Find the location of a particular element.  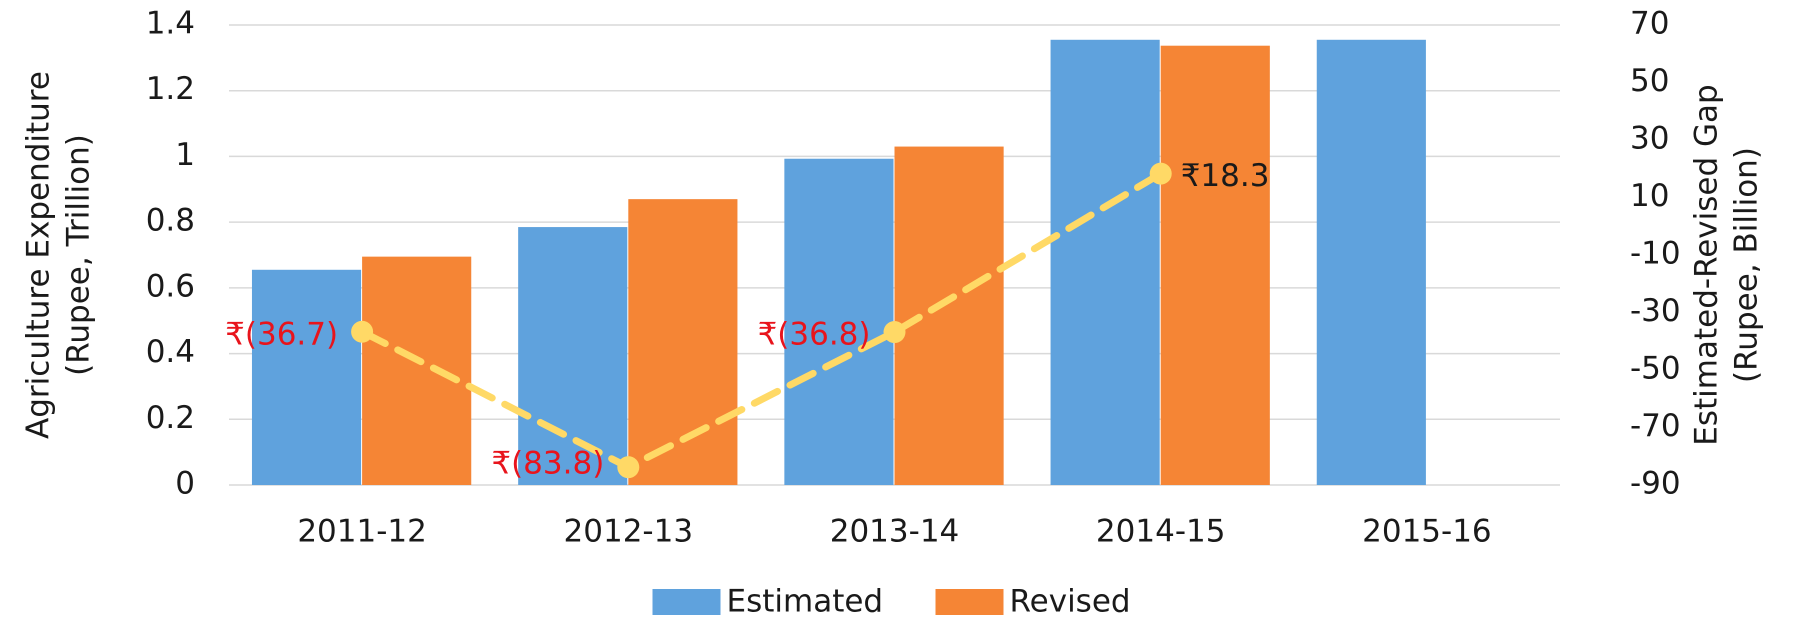

x-tick-label: 2013-14 is located at coordinates (895, 532).